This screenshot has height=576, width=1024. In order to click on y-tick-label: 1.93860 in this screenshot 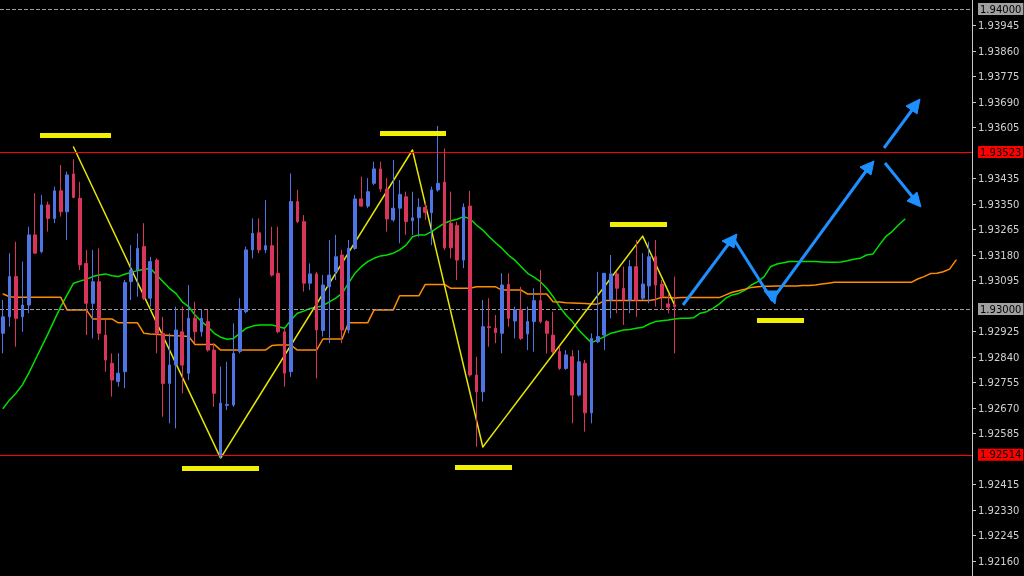, I will do `click(999, 51)`.